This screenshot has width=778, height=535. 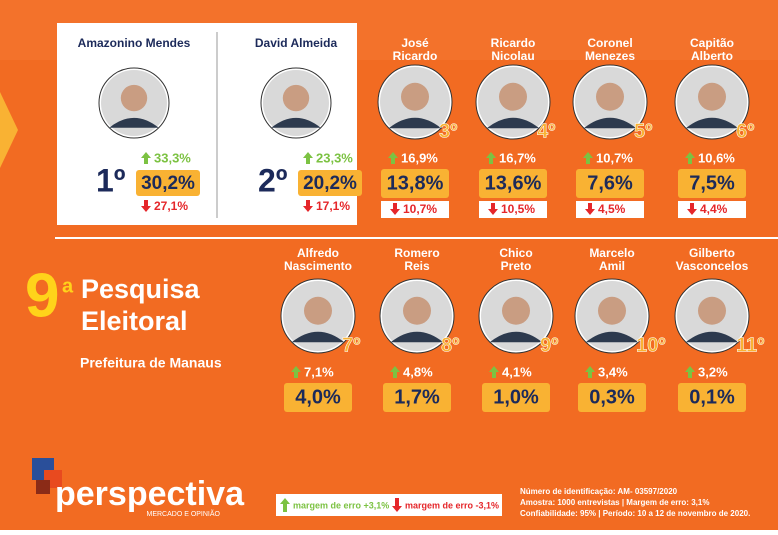 What do you see at coordinates (614, 157) in the screenshot?
I see `upper-bound: 10,7%` at bounding box center [614, 157].